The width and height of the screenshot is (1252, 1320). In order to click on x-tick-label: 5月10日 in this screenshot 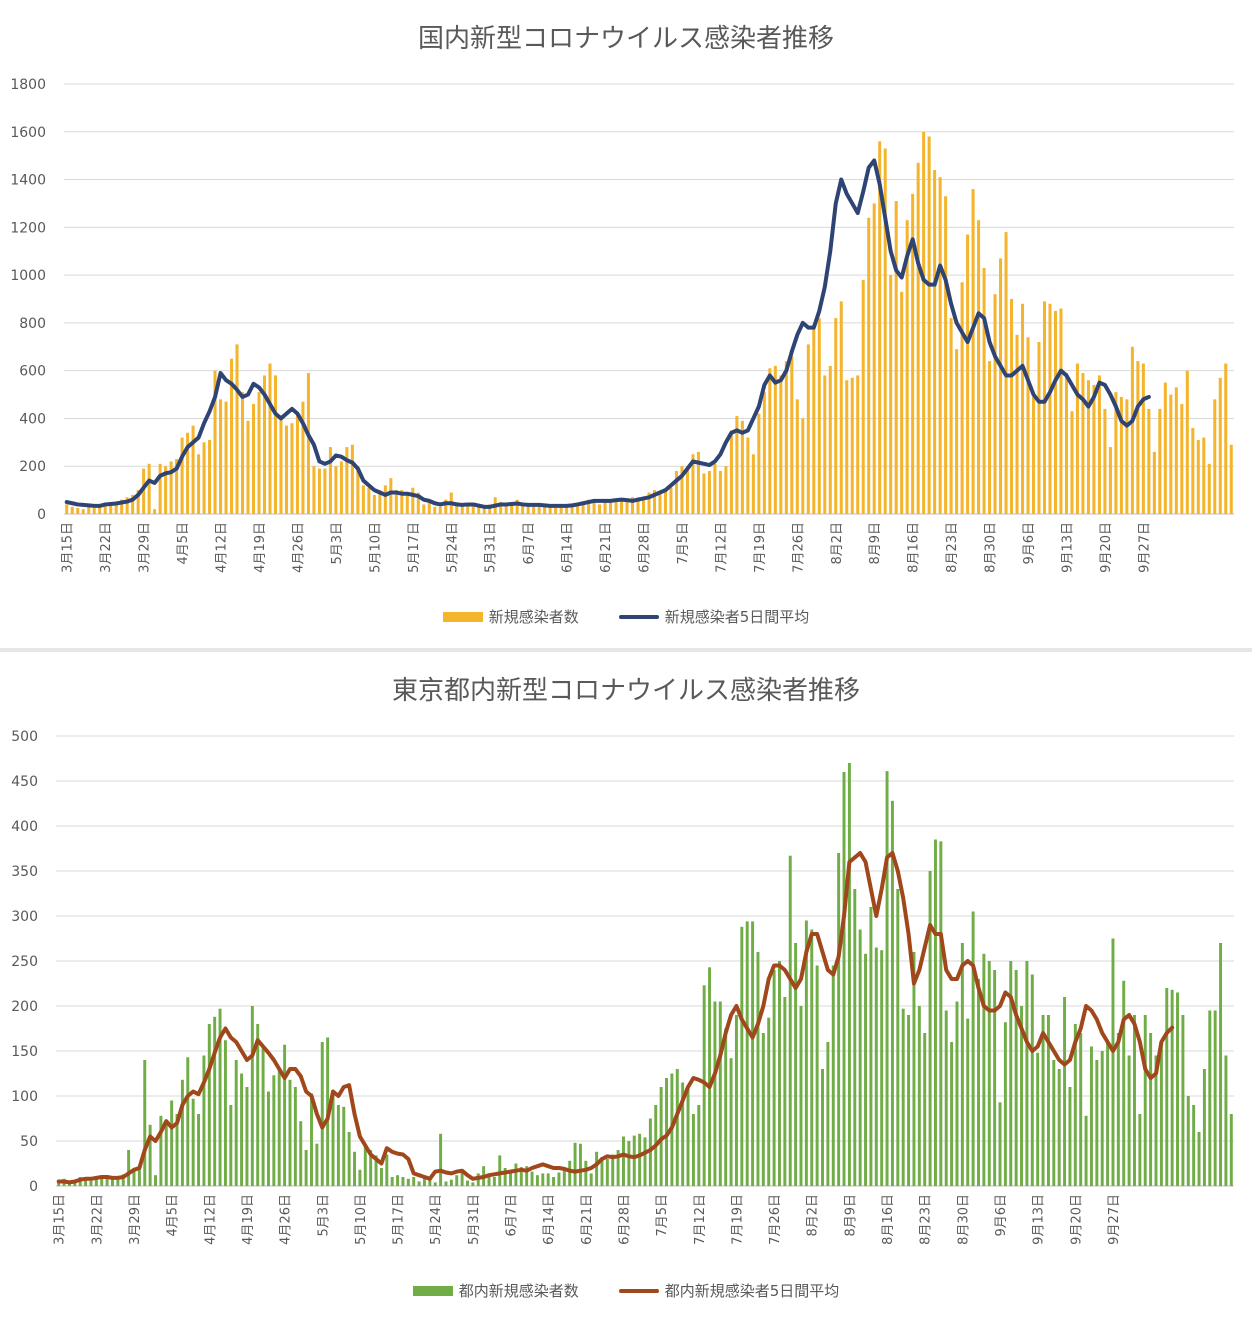, I will do `click(375, 547)`.